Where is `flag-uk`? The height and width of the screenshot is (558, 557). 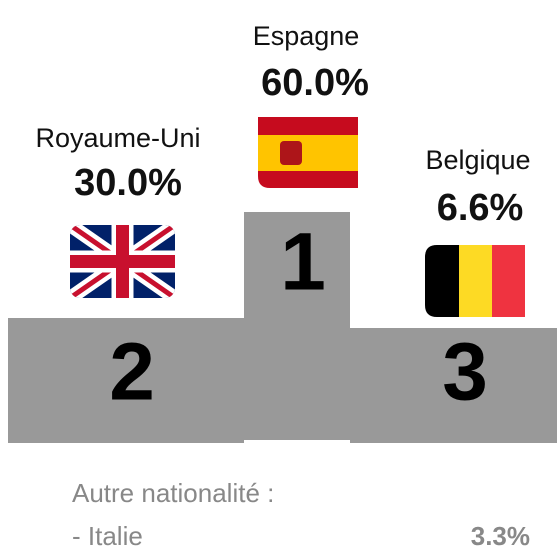
flag-uk is located at coordinates (122, 261).